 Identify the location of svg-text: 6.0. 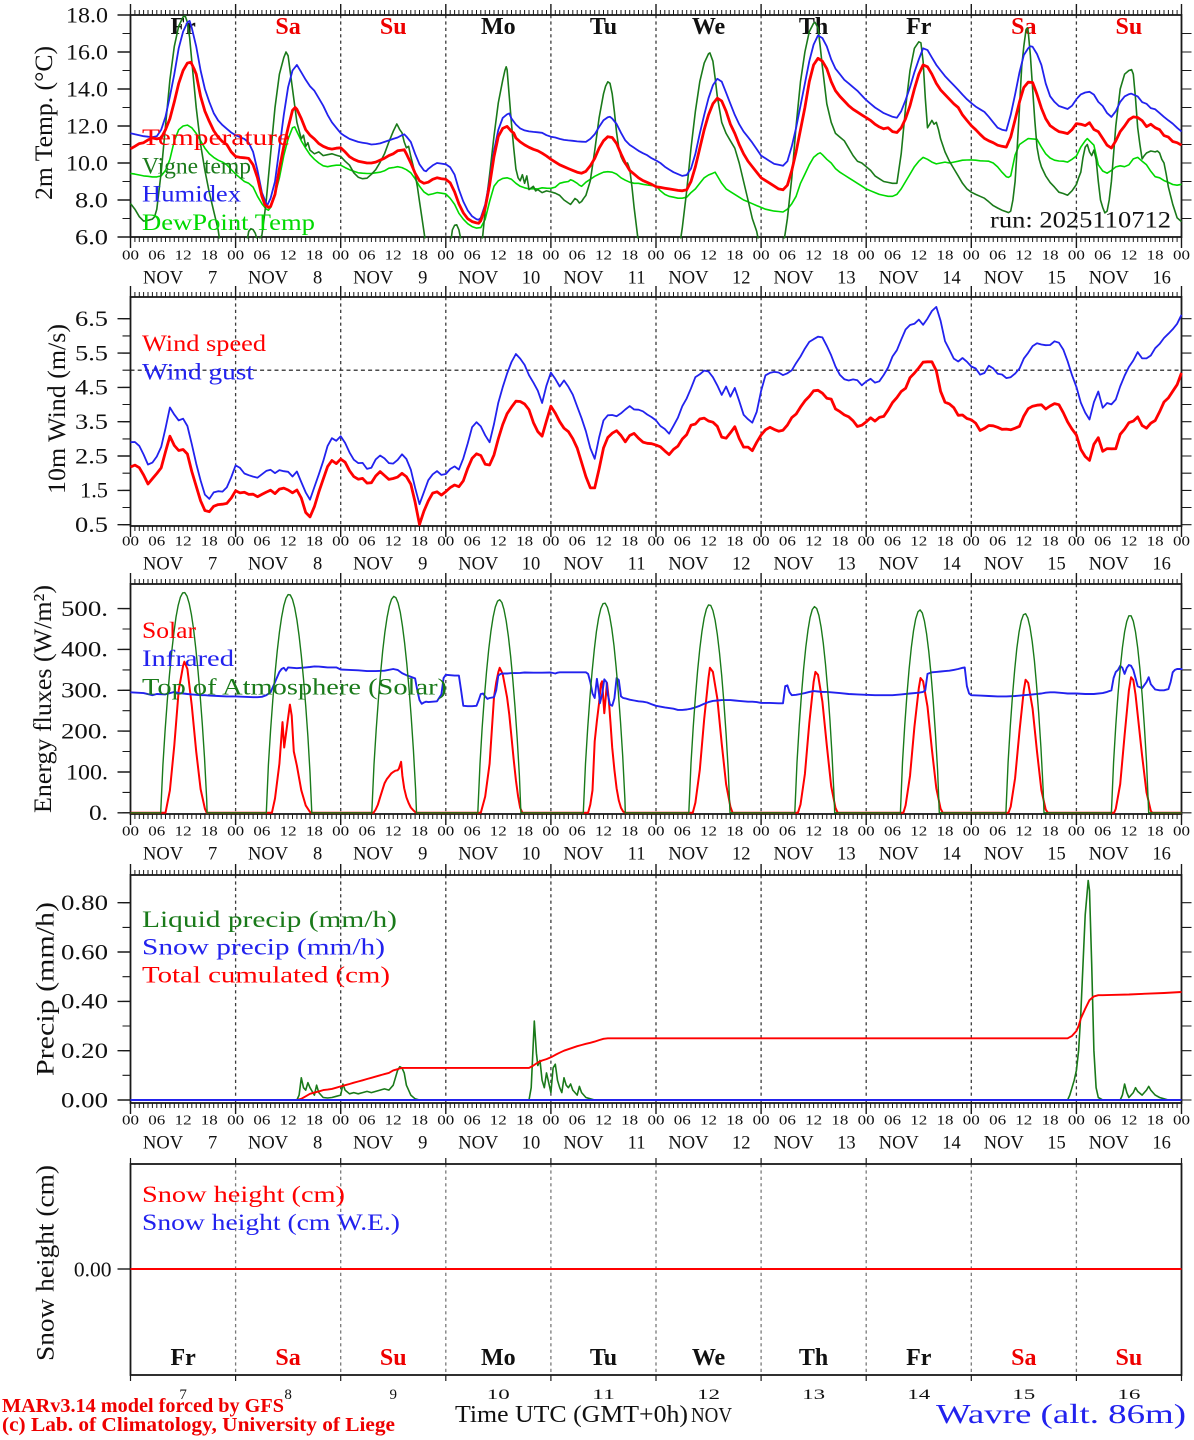
(91, 236).